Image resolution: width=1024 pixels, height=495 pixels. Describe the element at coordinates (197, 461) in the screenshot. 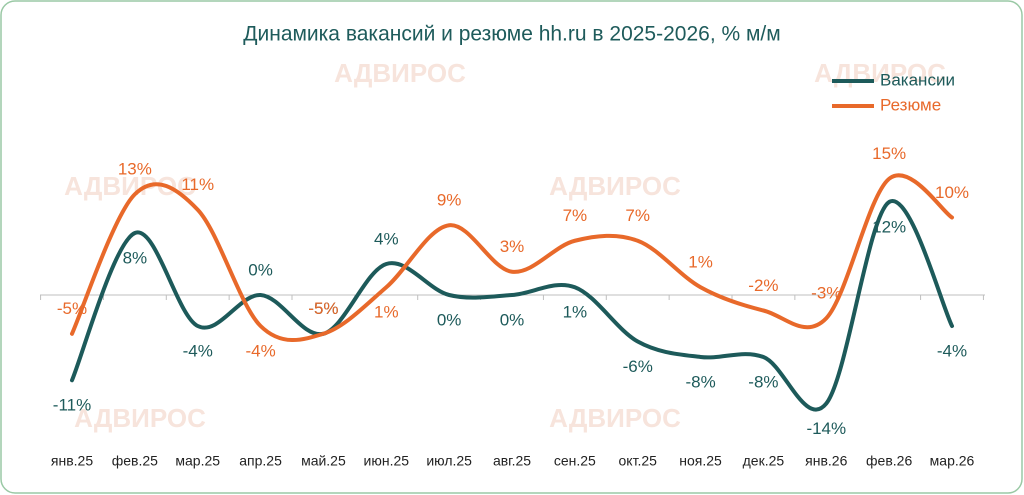

I see `x-tick-label: мар.25` at that location.